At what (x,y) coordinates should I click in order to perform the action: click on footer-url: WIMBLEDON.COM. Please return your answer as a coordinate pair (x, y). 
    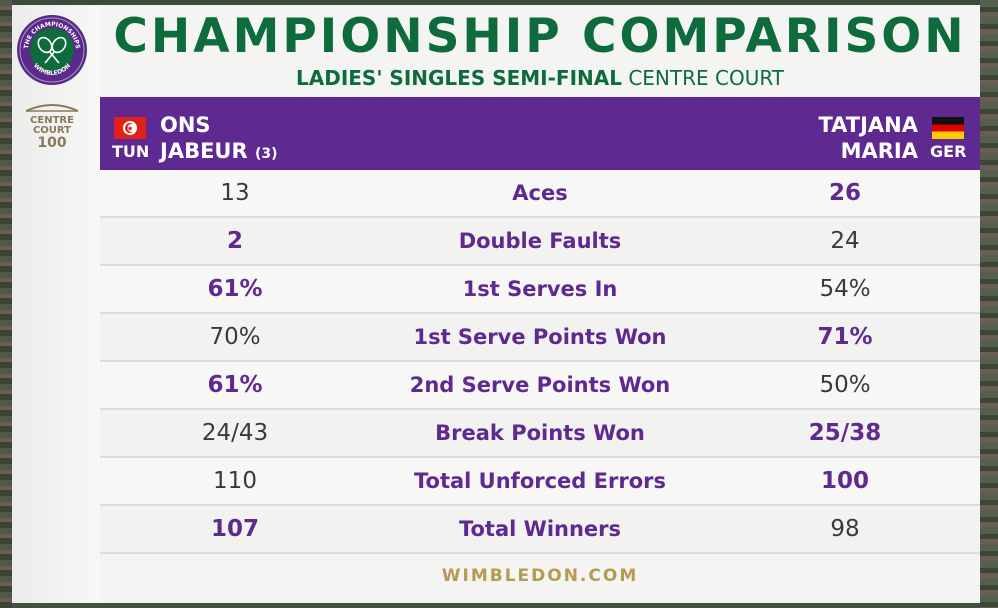
    Looking at the image, I should click on (540, 576).